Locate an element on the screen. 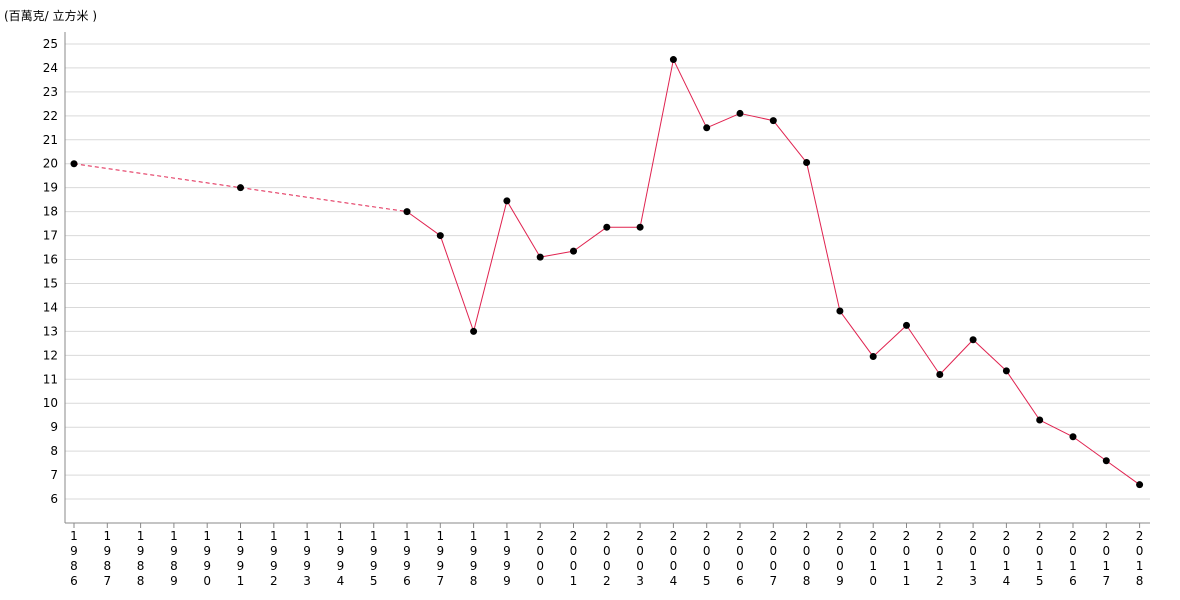 The height and width of the screenshot is (600, 1180). y-tick-label: 21 is located at coordinates (50, 140).